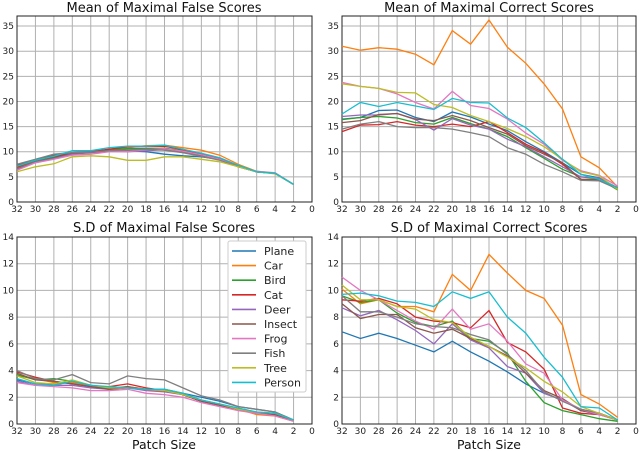 The height and width of the screenshot is (451, 640). I want to click on legend-box, so click(267, 316).